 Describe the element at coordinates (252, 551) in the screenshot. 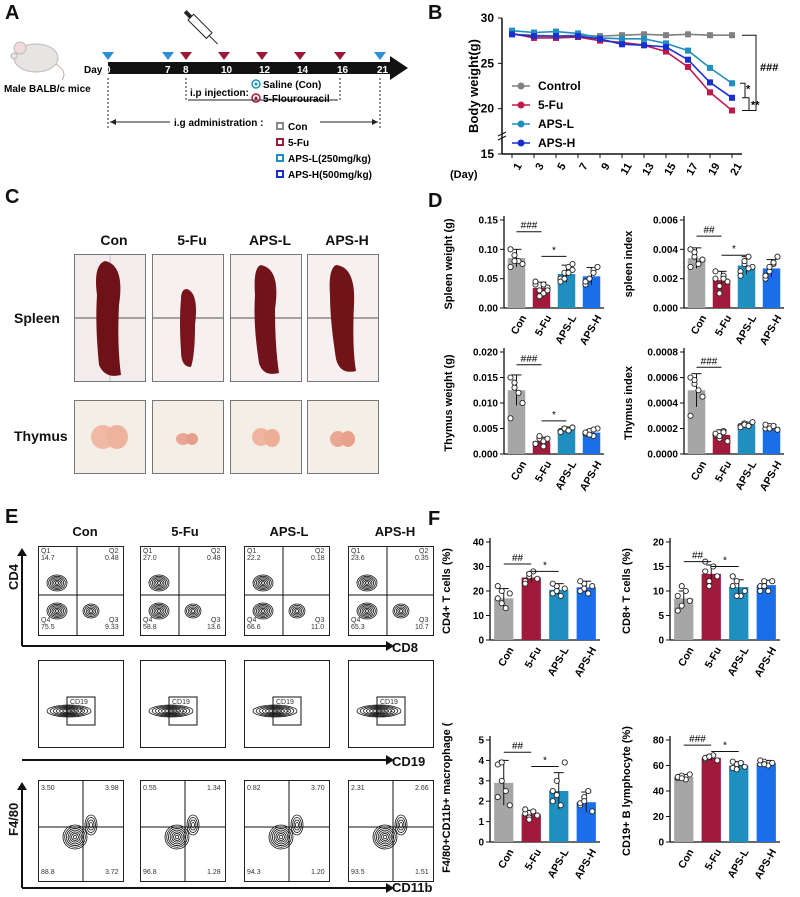

I see `quadrant-name: Q1` at that location.